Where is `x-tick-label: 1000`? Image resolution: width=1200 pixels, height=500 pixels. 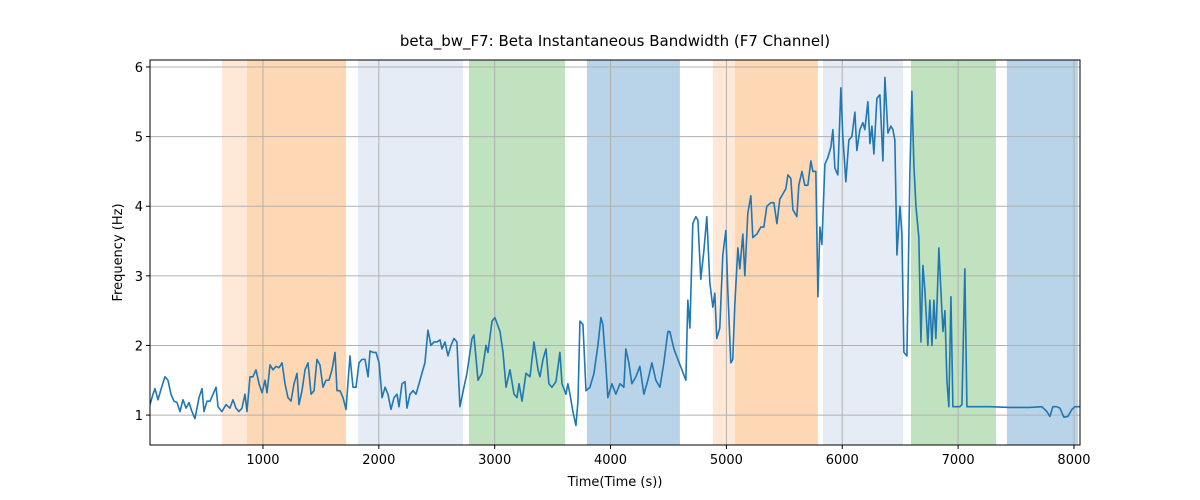
x-tick-label: 1000 is located at coordinates (262, 460).